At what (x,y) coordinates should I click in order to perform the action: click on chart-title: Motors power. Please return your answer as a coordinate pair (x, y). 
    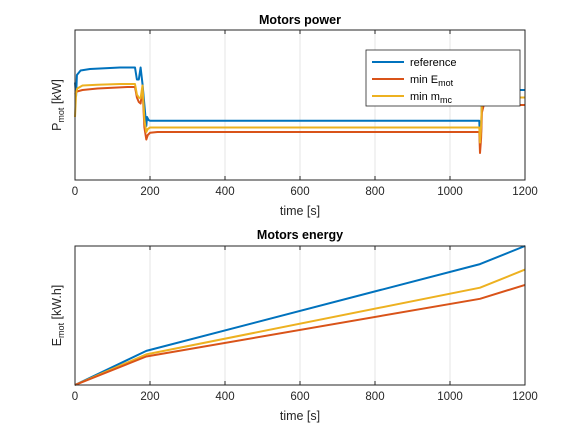
    Looking at the image, I should click on (300, 20).